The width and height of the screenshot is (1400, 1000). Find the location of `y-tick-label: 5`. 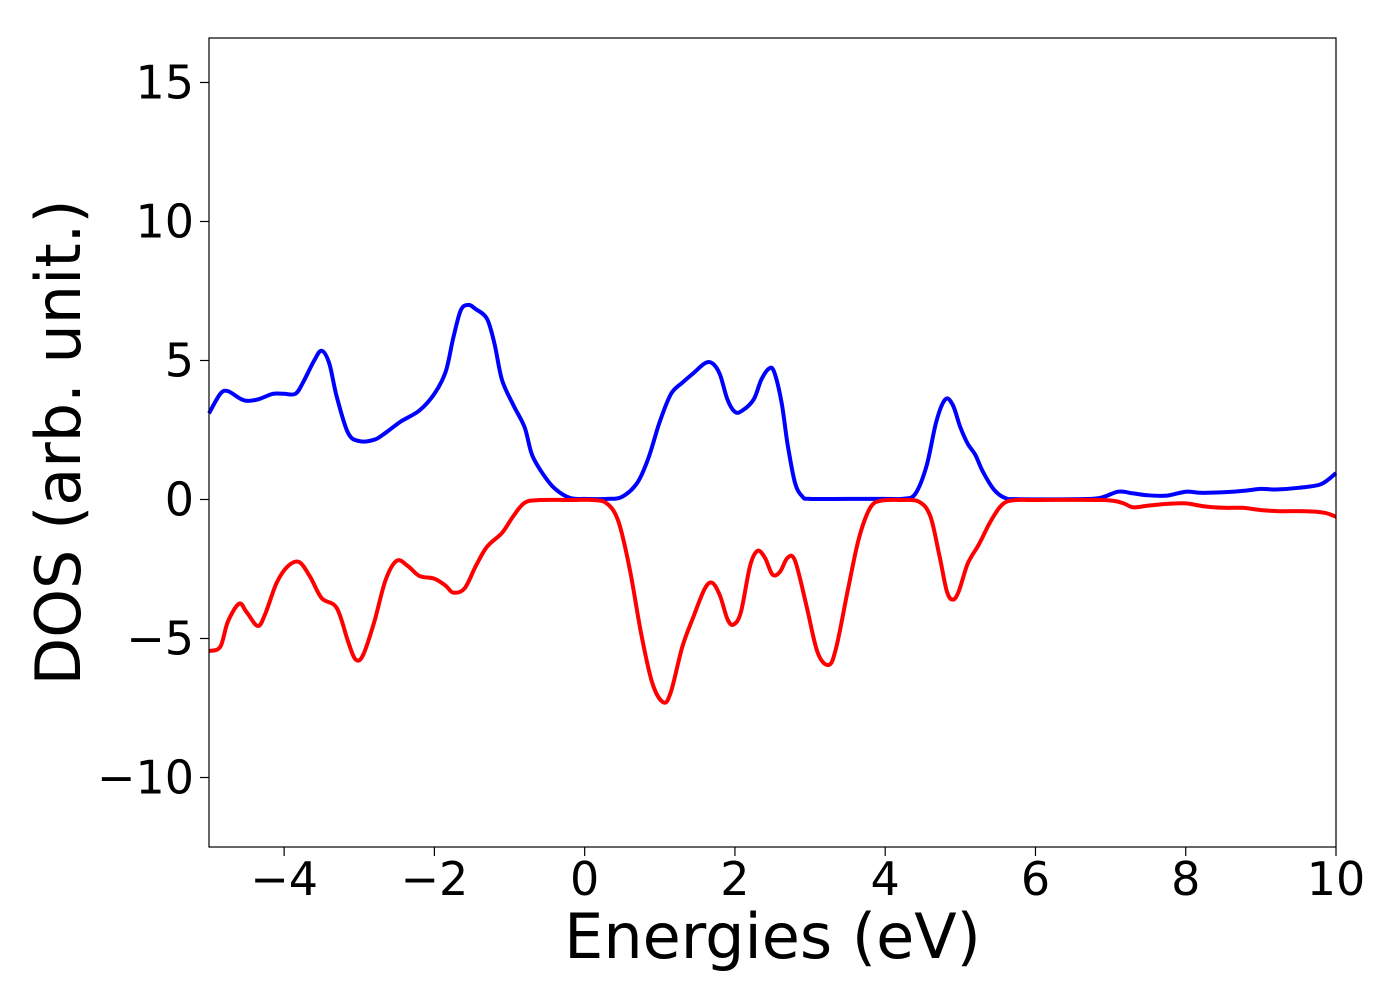

y-tick-label: 5 is located at coordinates (179, 360).